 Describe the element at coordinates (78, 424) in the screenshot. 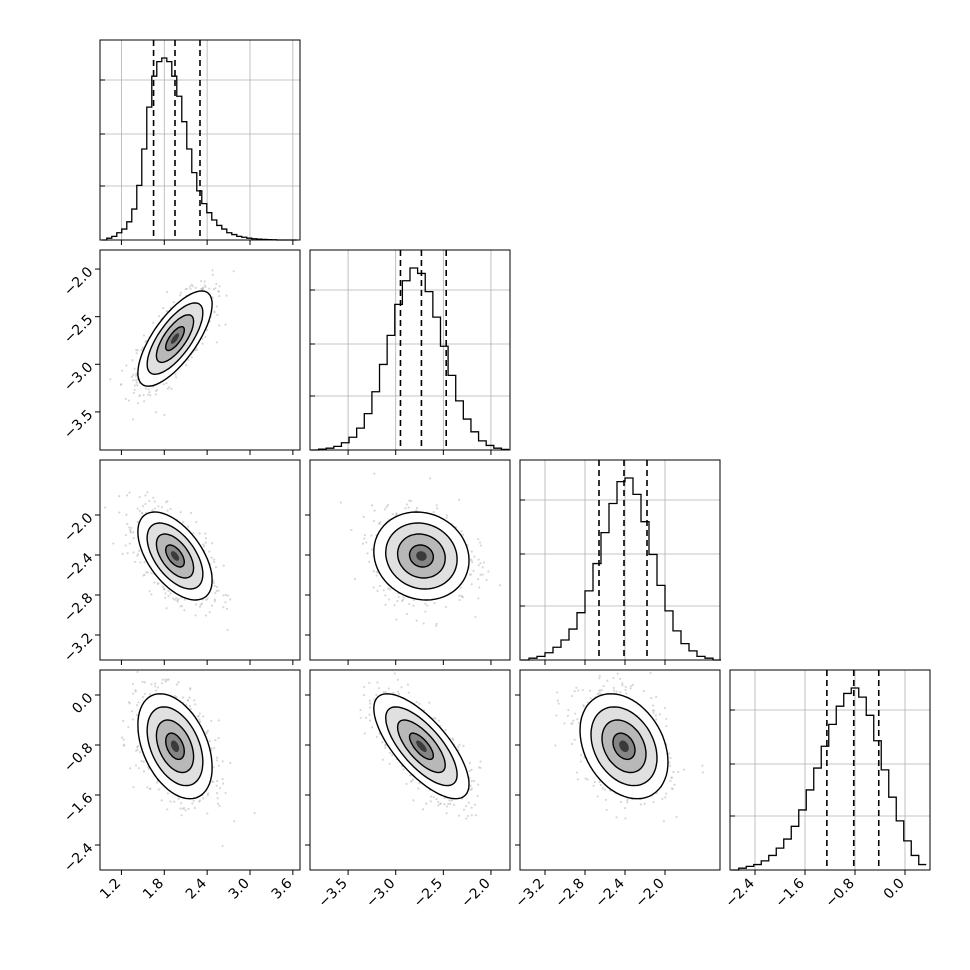

I see `y-tick-label-1-0: −3.5` at that location.